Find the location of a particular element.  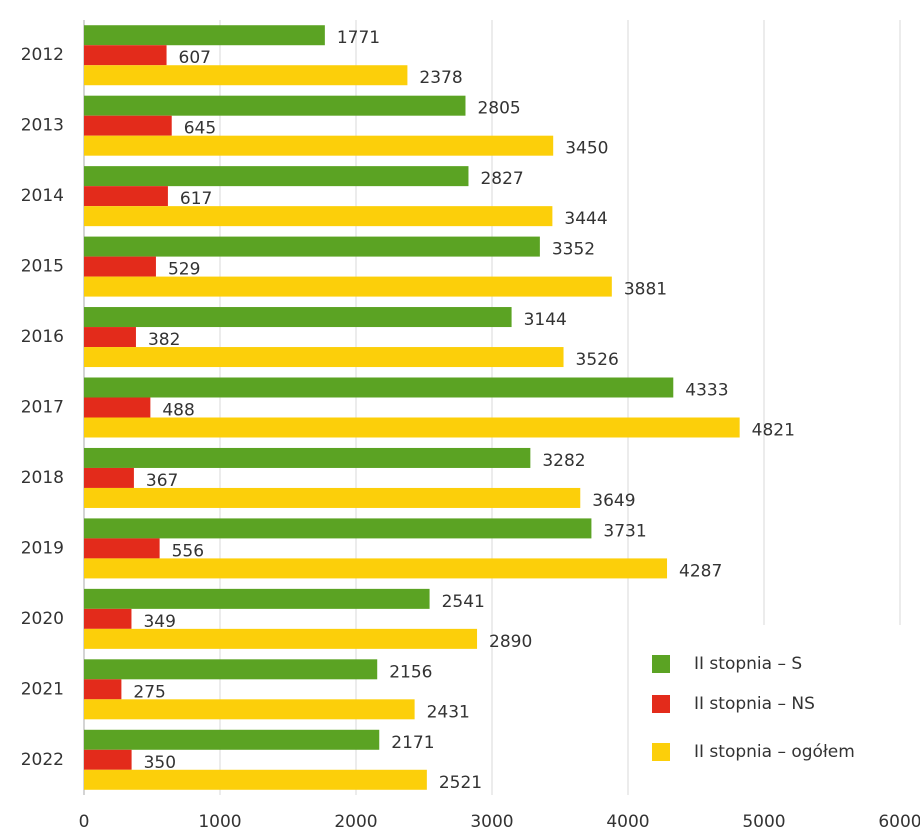

x-tick-label: 4000 is located at coordinates (627, 822).